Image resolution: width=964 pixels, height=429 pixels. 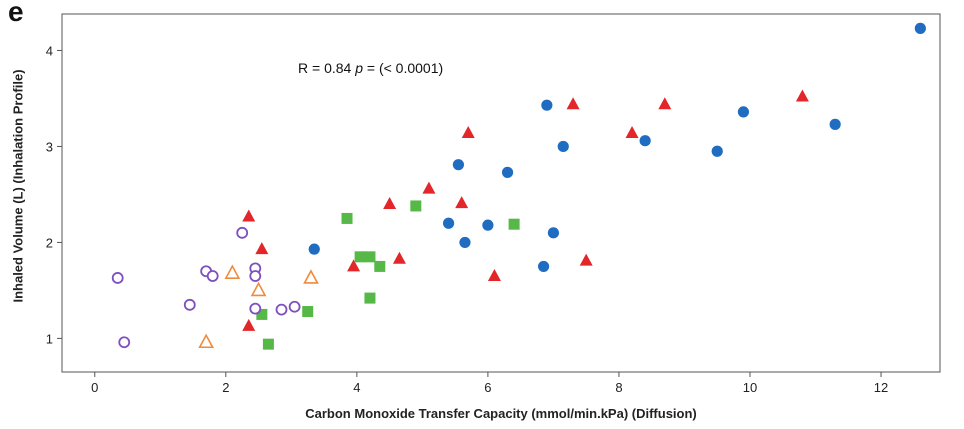 What do you see at coordinates (94, 387) in the screenshot?
I see `x-tick-label: 0` at bounding box center [94, 387].